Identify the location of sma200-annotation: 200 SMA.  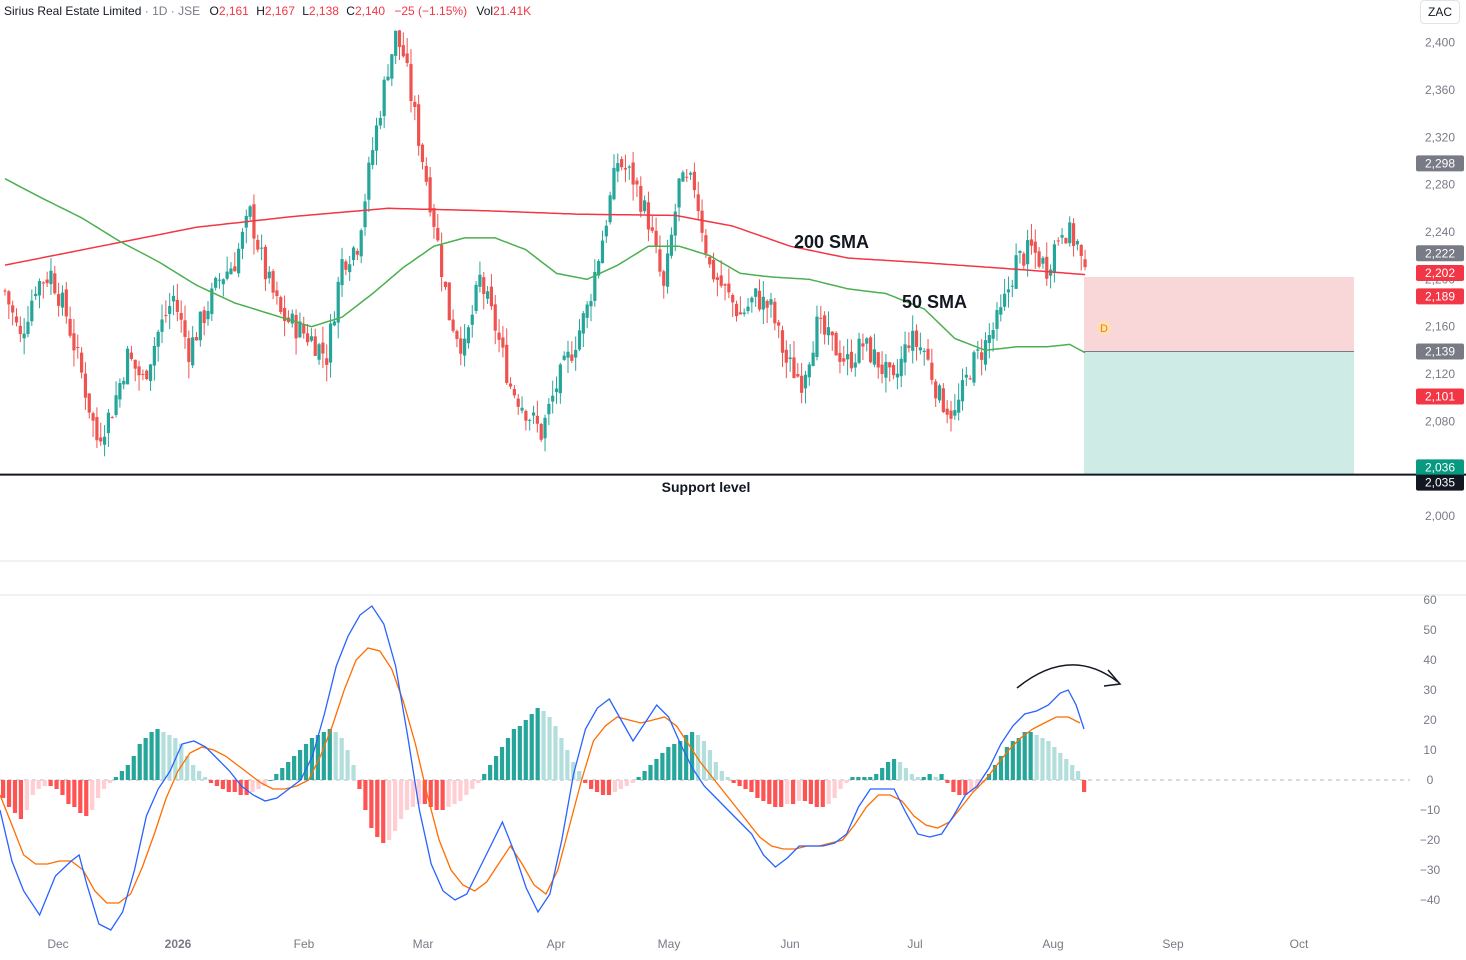
(831, 242).